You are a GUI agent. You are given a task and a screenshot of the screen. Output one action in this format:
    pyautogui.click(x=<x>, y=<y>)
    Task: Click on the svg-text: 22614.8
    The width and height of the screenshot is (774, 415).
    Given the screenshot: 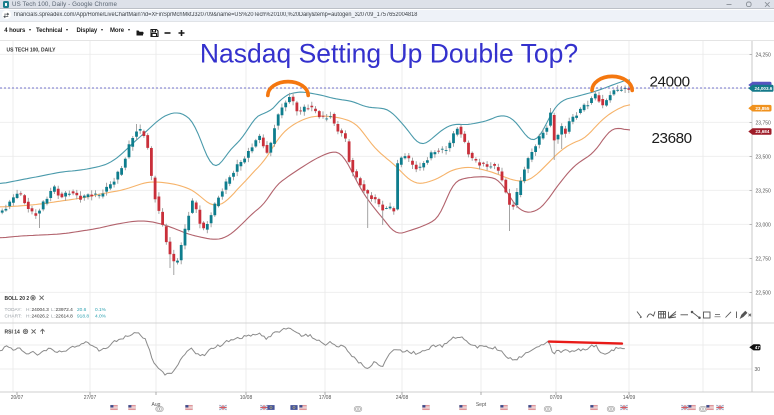 What is the action you would take?
    pyautogui.click(x=65, y=317)
    